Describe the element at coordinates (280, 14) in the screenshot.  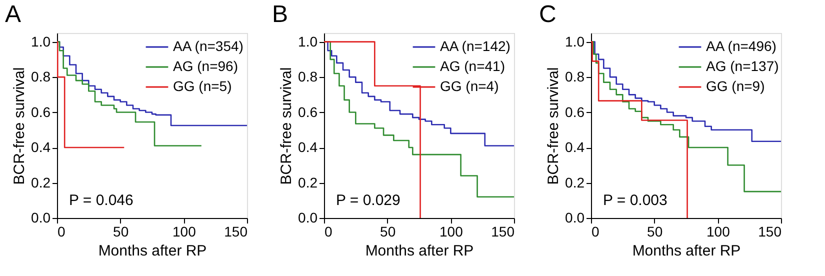
I see `chart-title: B` at that location.